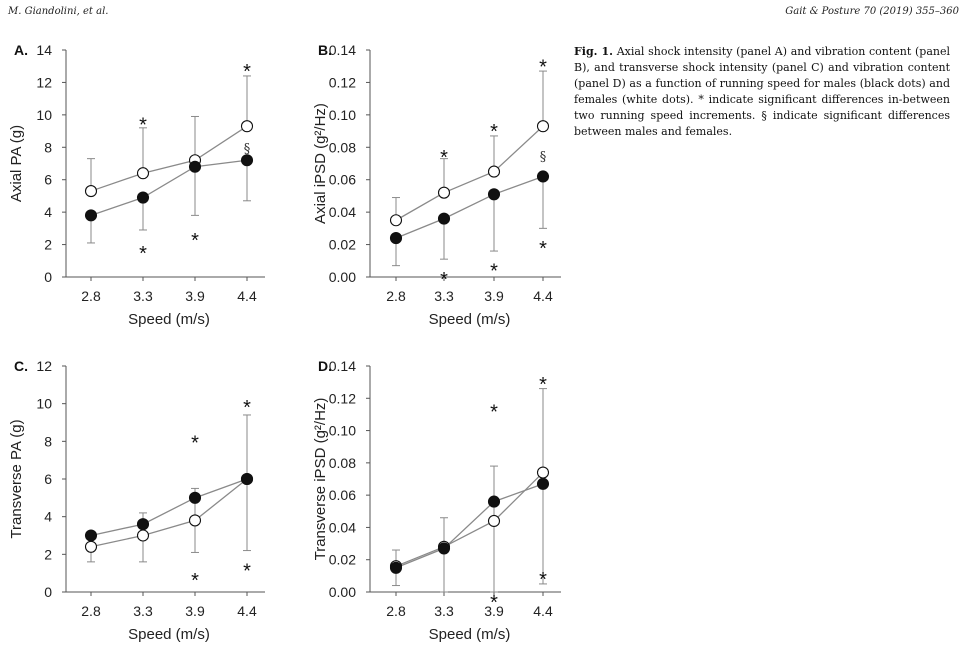 The width and height of the screenshot is (969, 650). What do you see at coordinates (16, 478) in the screenshot?
I see `y-axis-label: Transverse PA (g)` at bounding box center [16, 478].